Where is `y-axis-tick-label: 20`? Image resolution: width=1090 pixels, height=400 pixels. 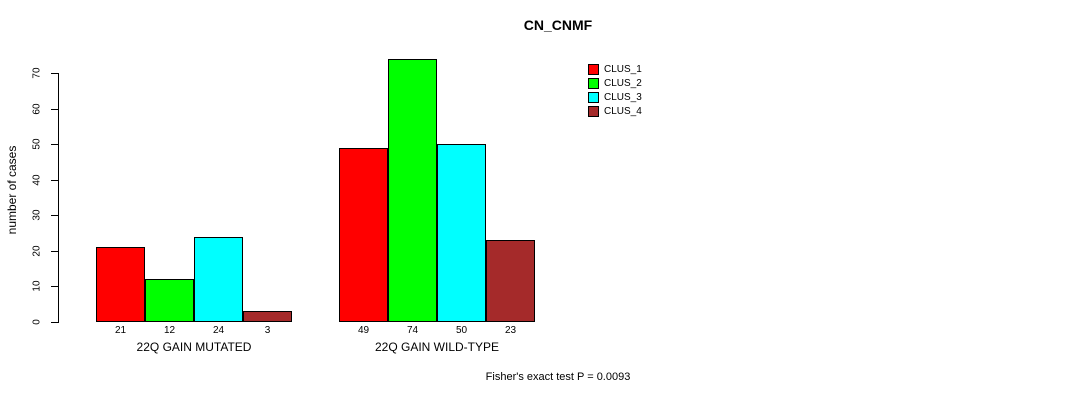 y-axis-tick-label: 20 is located at coordinates (37, 251).